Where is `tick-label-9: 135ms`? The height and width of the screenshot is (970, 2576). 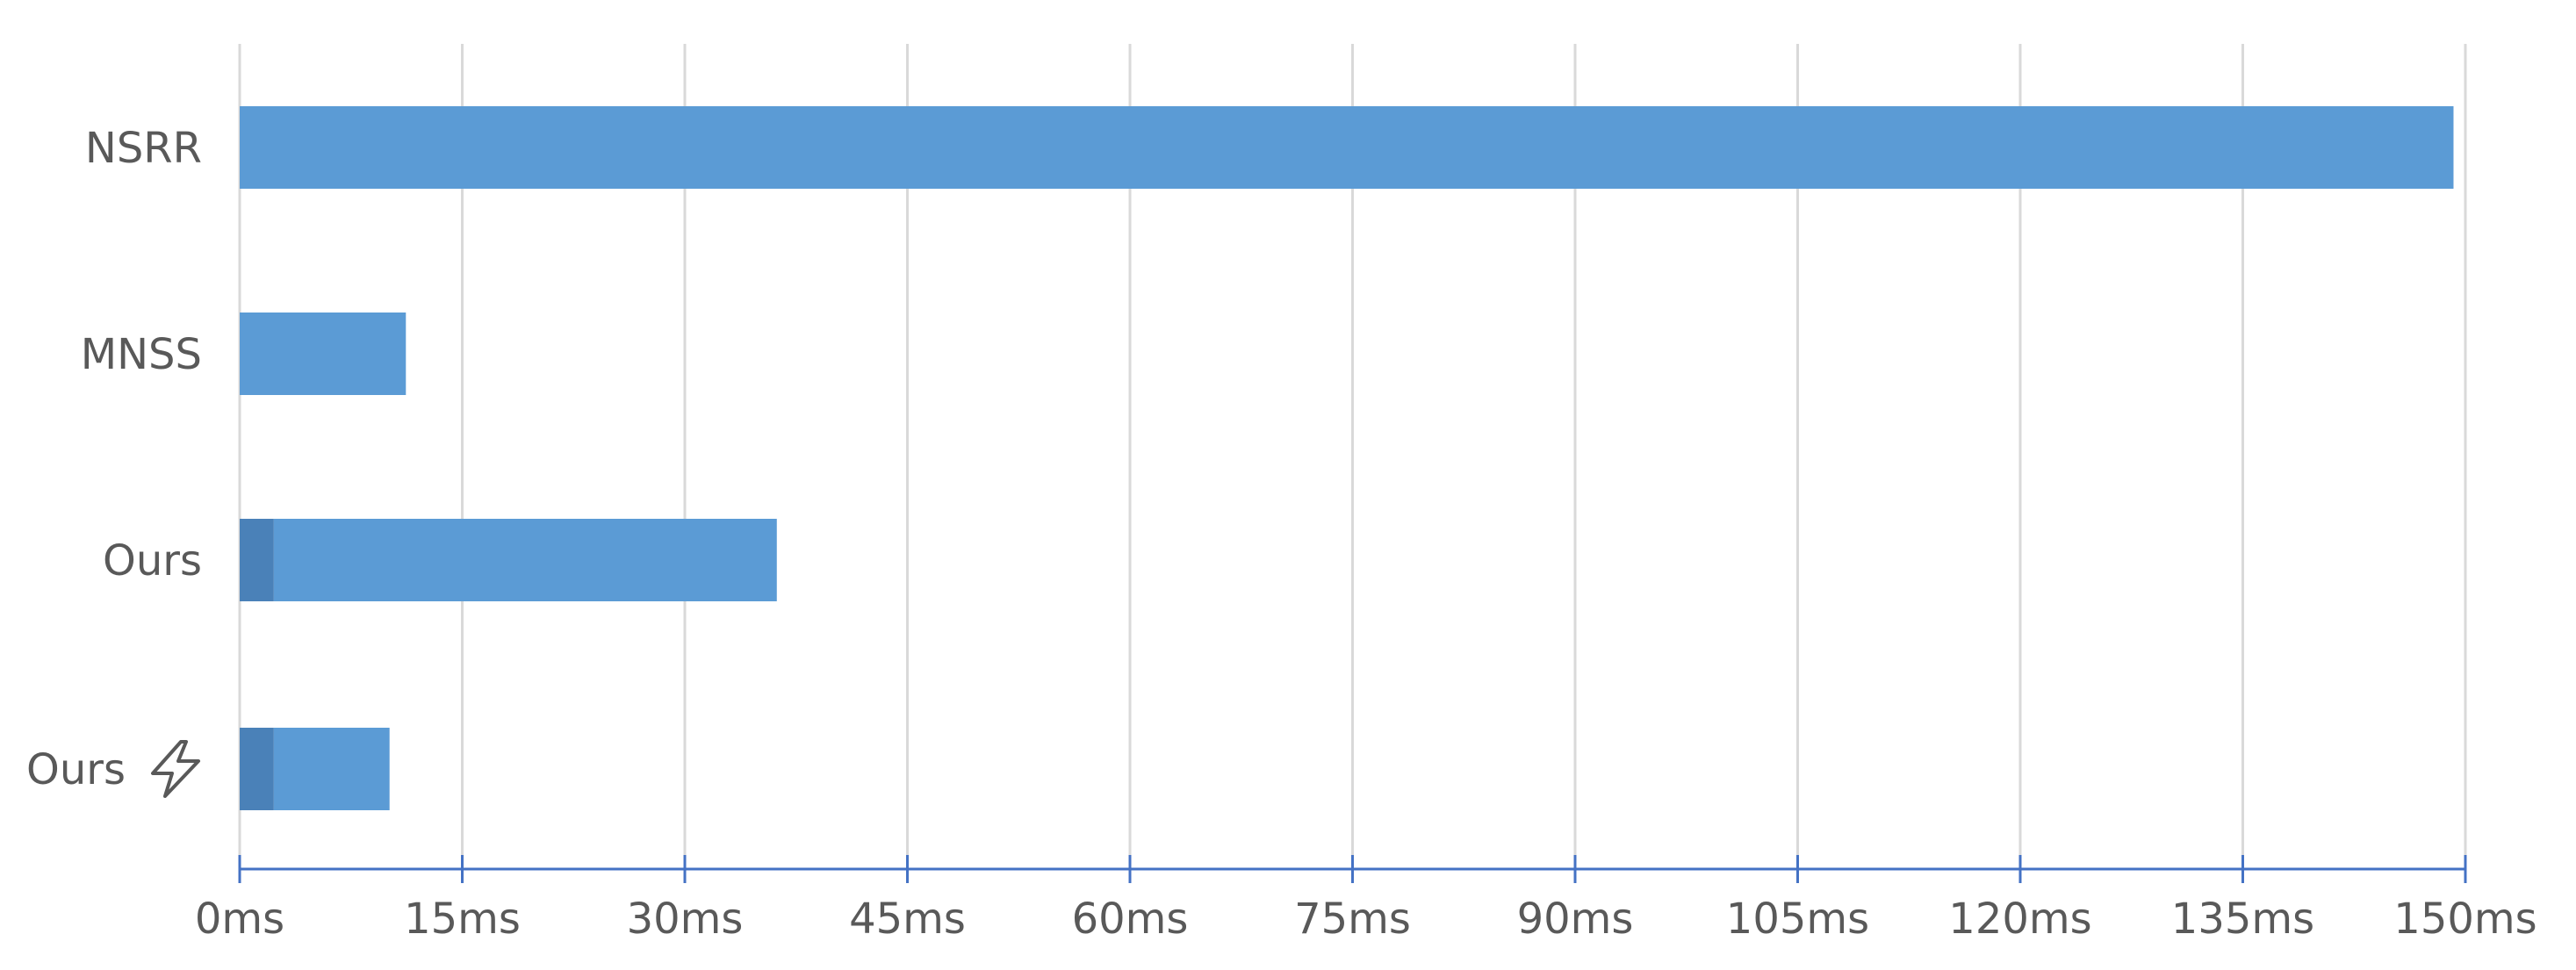 tick-label-9: 135ms is located at coordinates (2242, 919).